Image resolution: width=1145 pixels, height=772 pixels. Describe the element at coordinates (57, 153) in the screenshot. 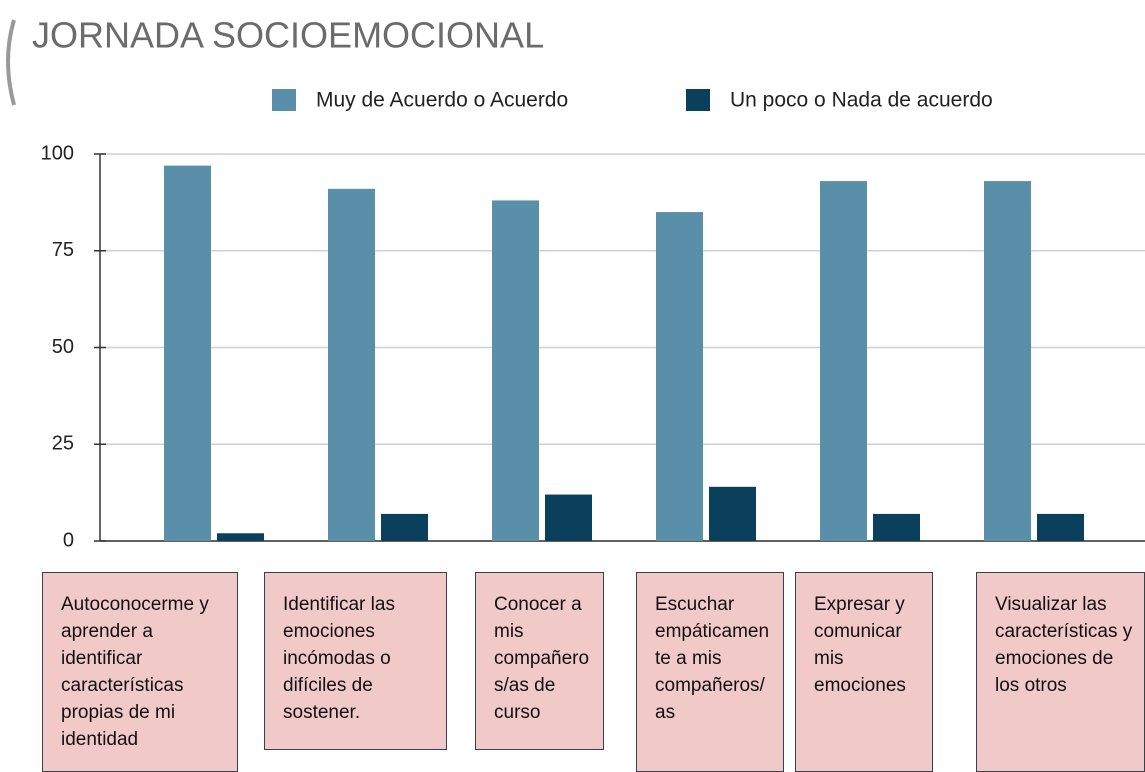

I see `y-tick-label: 100` at that location.